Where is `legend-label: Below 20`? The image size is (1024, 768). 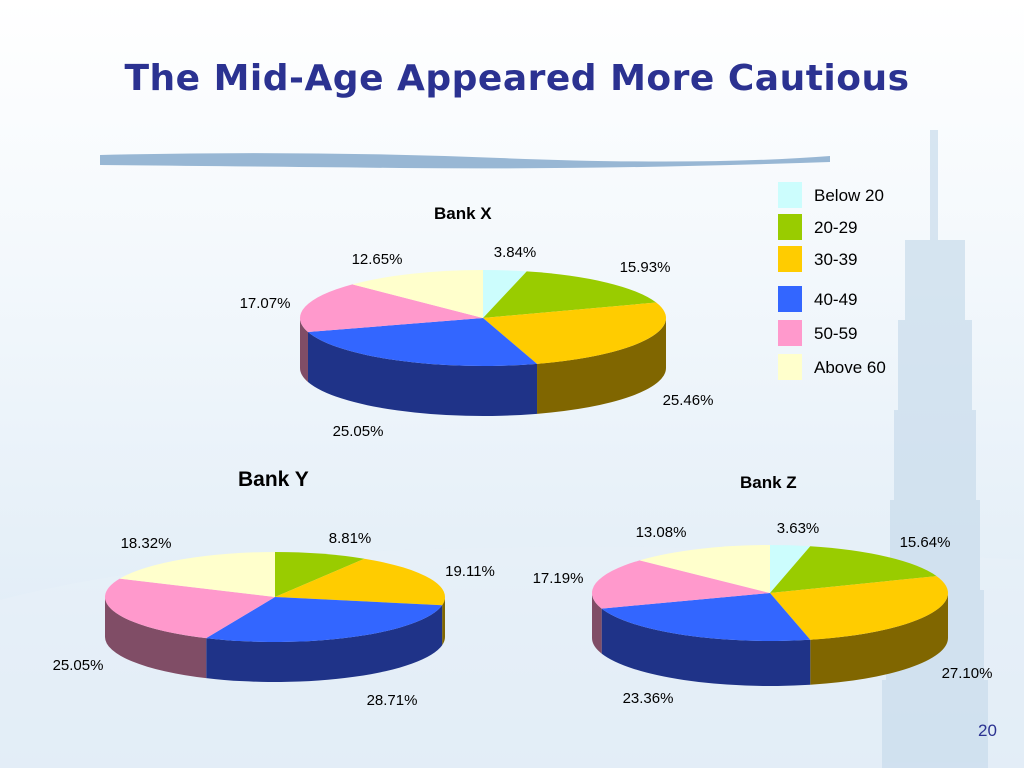 legend-label: Below 20 is located at coordinates (849, 195).